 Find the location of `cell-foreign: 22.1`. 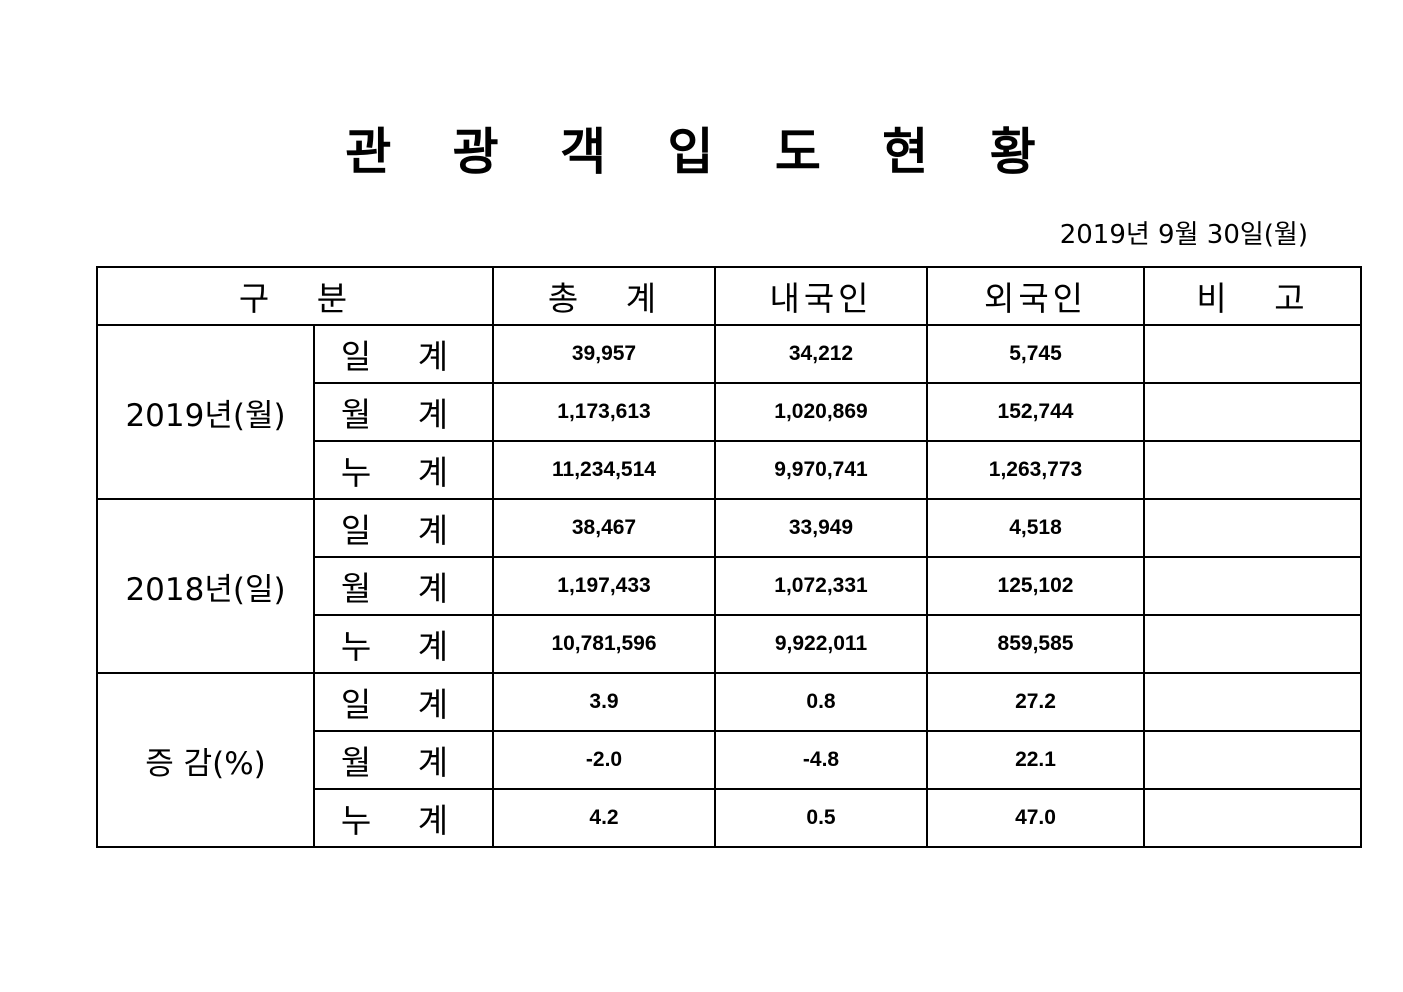

cell-foreign: 22.1 is located at coordinates (1035, 760).